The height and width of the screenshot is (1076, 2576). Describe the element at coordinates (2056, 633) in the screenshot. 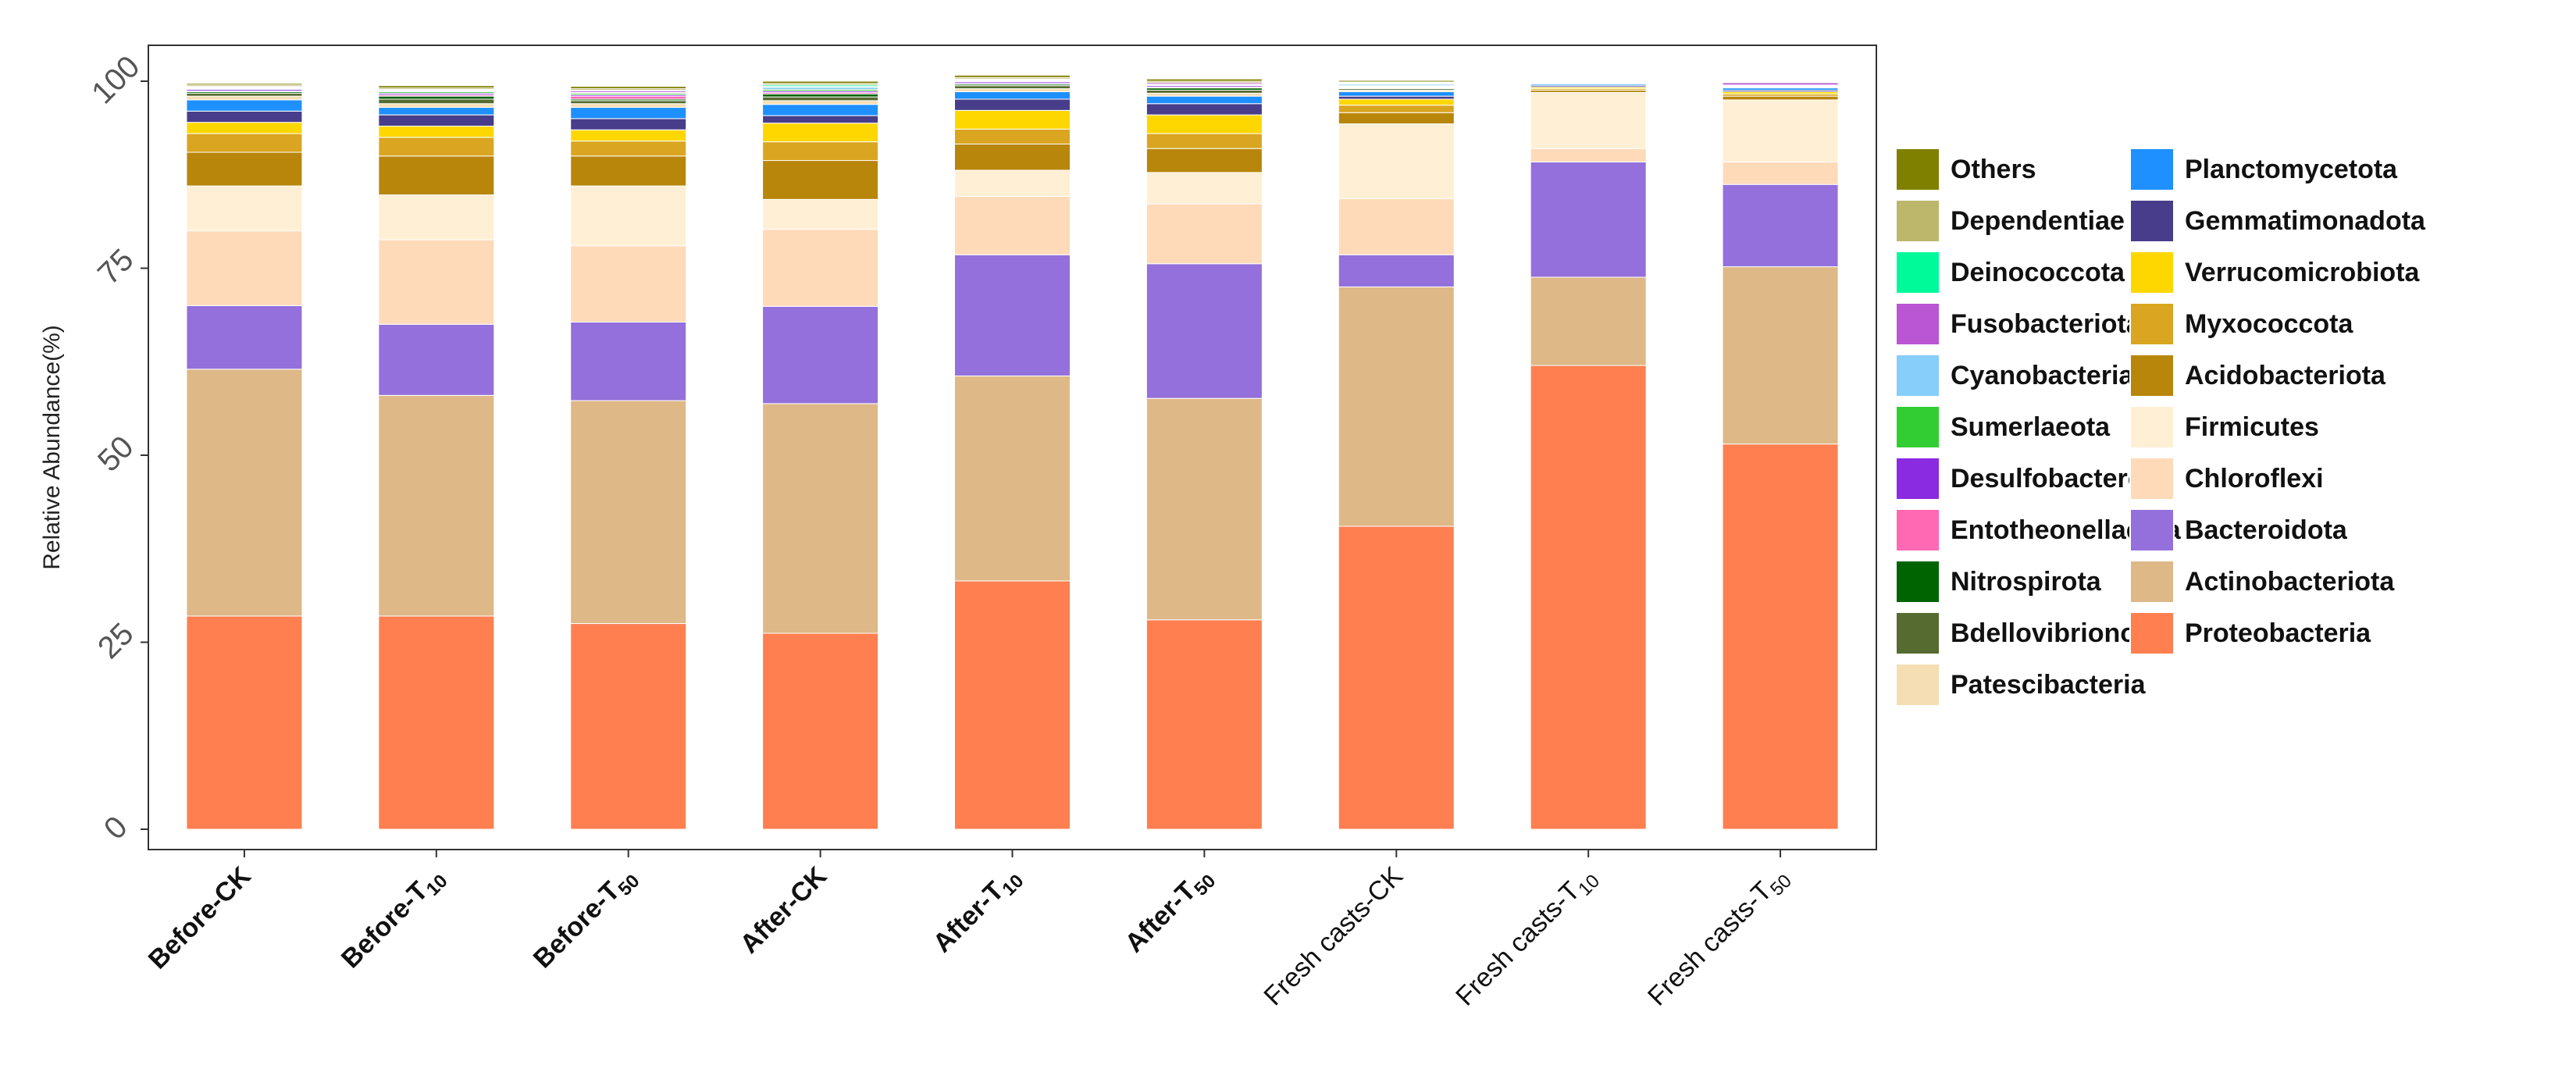

I see `legend-label: Bdellovibrionota` at that location.